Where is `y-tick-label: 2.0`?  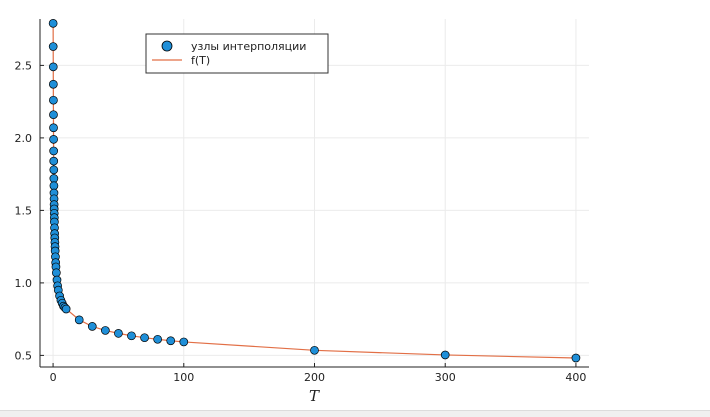
y-tick-label: 2.0 is located at coordinates (24, 138).